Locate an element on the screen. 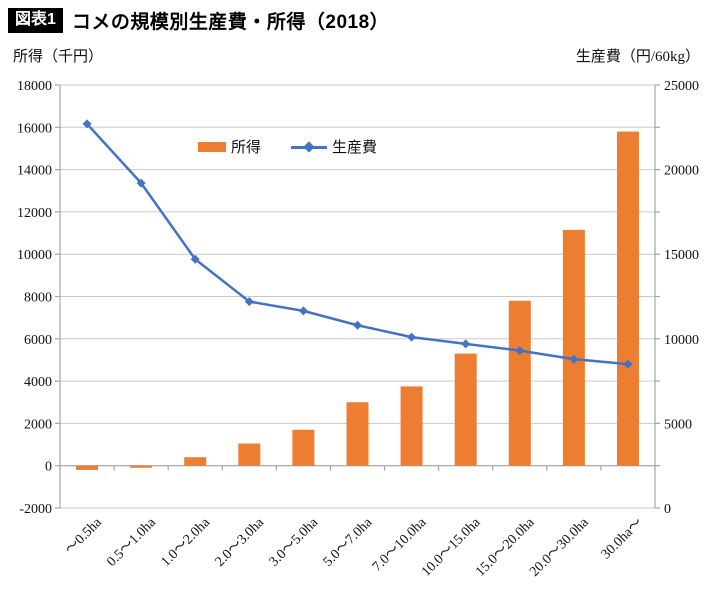  left-axis-caption: 所得（千円） is located at coordinates (58, 57).